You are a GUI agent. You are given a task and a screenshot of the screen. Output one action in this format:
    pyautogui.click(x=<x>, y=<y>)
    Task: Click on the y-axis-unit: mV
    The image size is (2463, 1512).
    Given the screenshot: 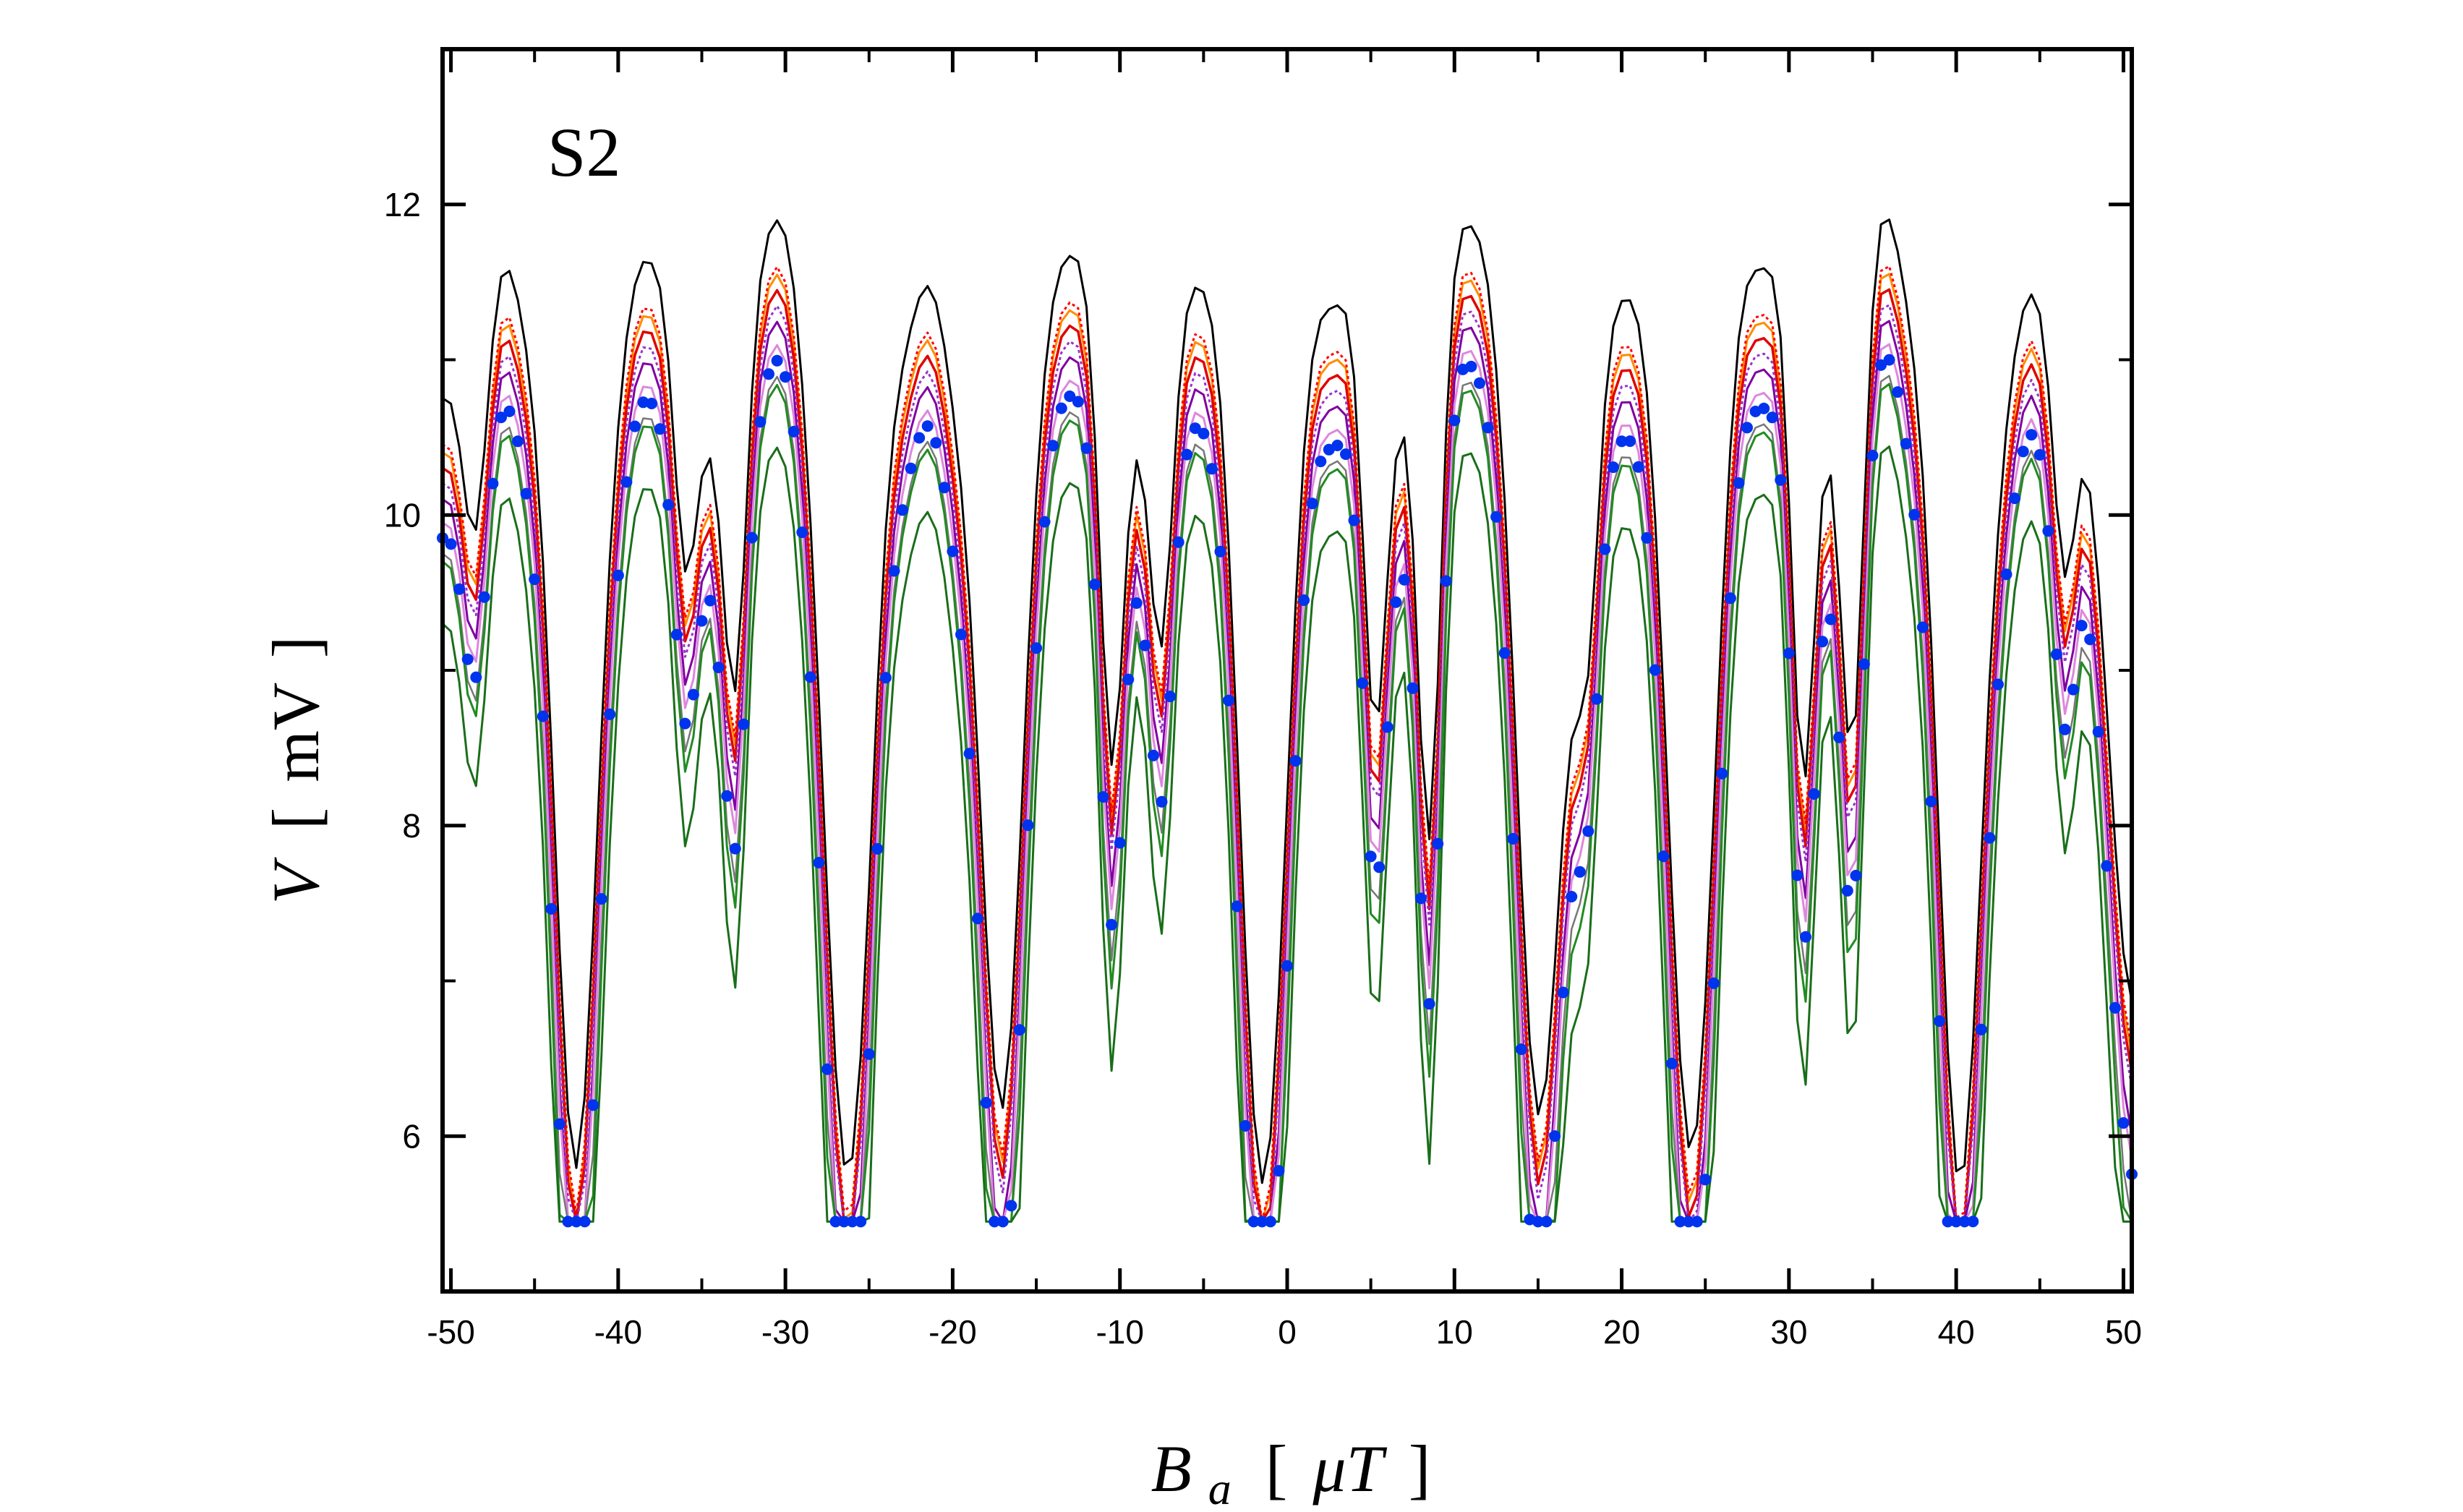 What is the action you would take?
    pyautogui.click(x=296, y=732)
    